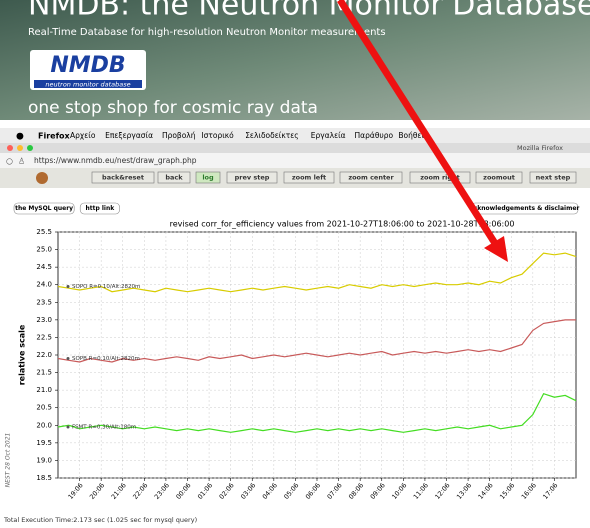 Image resolution: width=590 pixels, height=528 pixels. What do you see at coordinates (205, 490) in the screenshot?
I see `x-tick-label: 01:06` at bounding box center [205, 490].